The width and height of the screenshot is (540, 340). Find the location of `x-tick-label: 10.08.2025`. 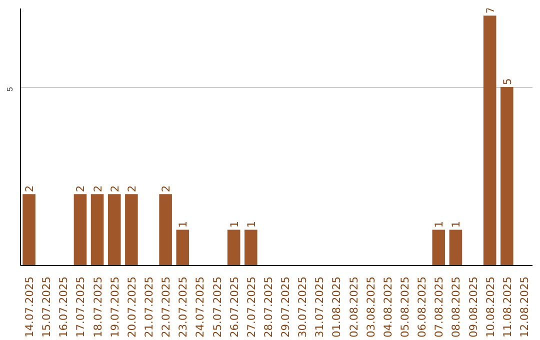

x-tick-label: 10.08.2025 is located at coordinates (490, 307).